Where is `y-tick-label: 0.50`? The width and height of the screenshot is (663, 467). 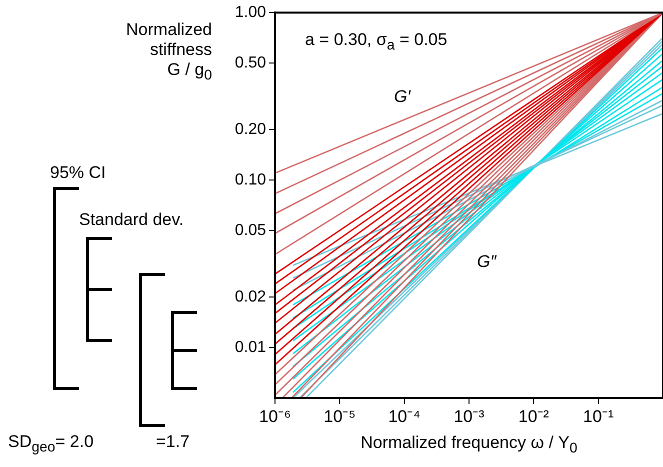
y-tick-label: 0.50 is located at coordinates (250, 63).